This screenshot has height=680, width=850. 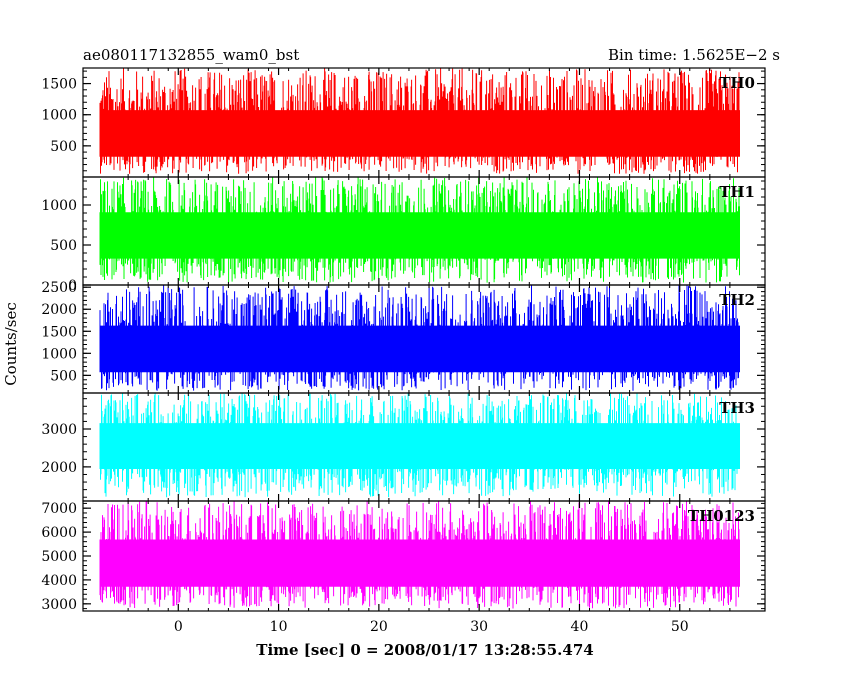 I want to click on series-TH0123, so click(x=419, y=555).